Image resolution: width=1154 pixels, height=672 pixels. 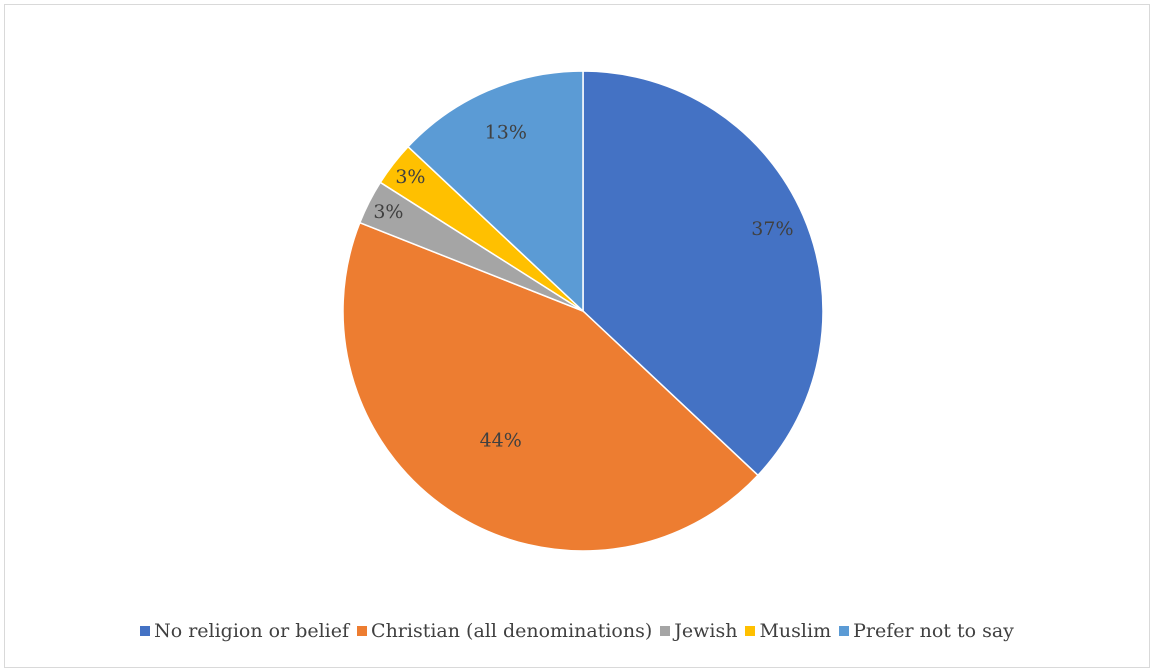 I want to click on legend-entry-prefer-not-to-say: Prefer not to say, so click(x=926, y=631).